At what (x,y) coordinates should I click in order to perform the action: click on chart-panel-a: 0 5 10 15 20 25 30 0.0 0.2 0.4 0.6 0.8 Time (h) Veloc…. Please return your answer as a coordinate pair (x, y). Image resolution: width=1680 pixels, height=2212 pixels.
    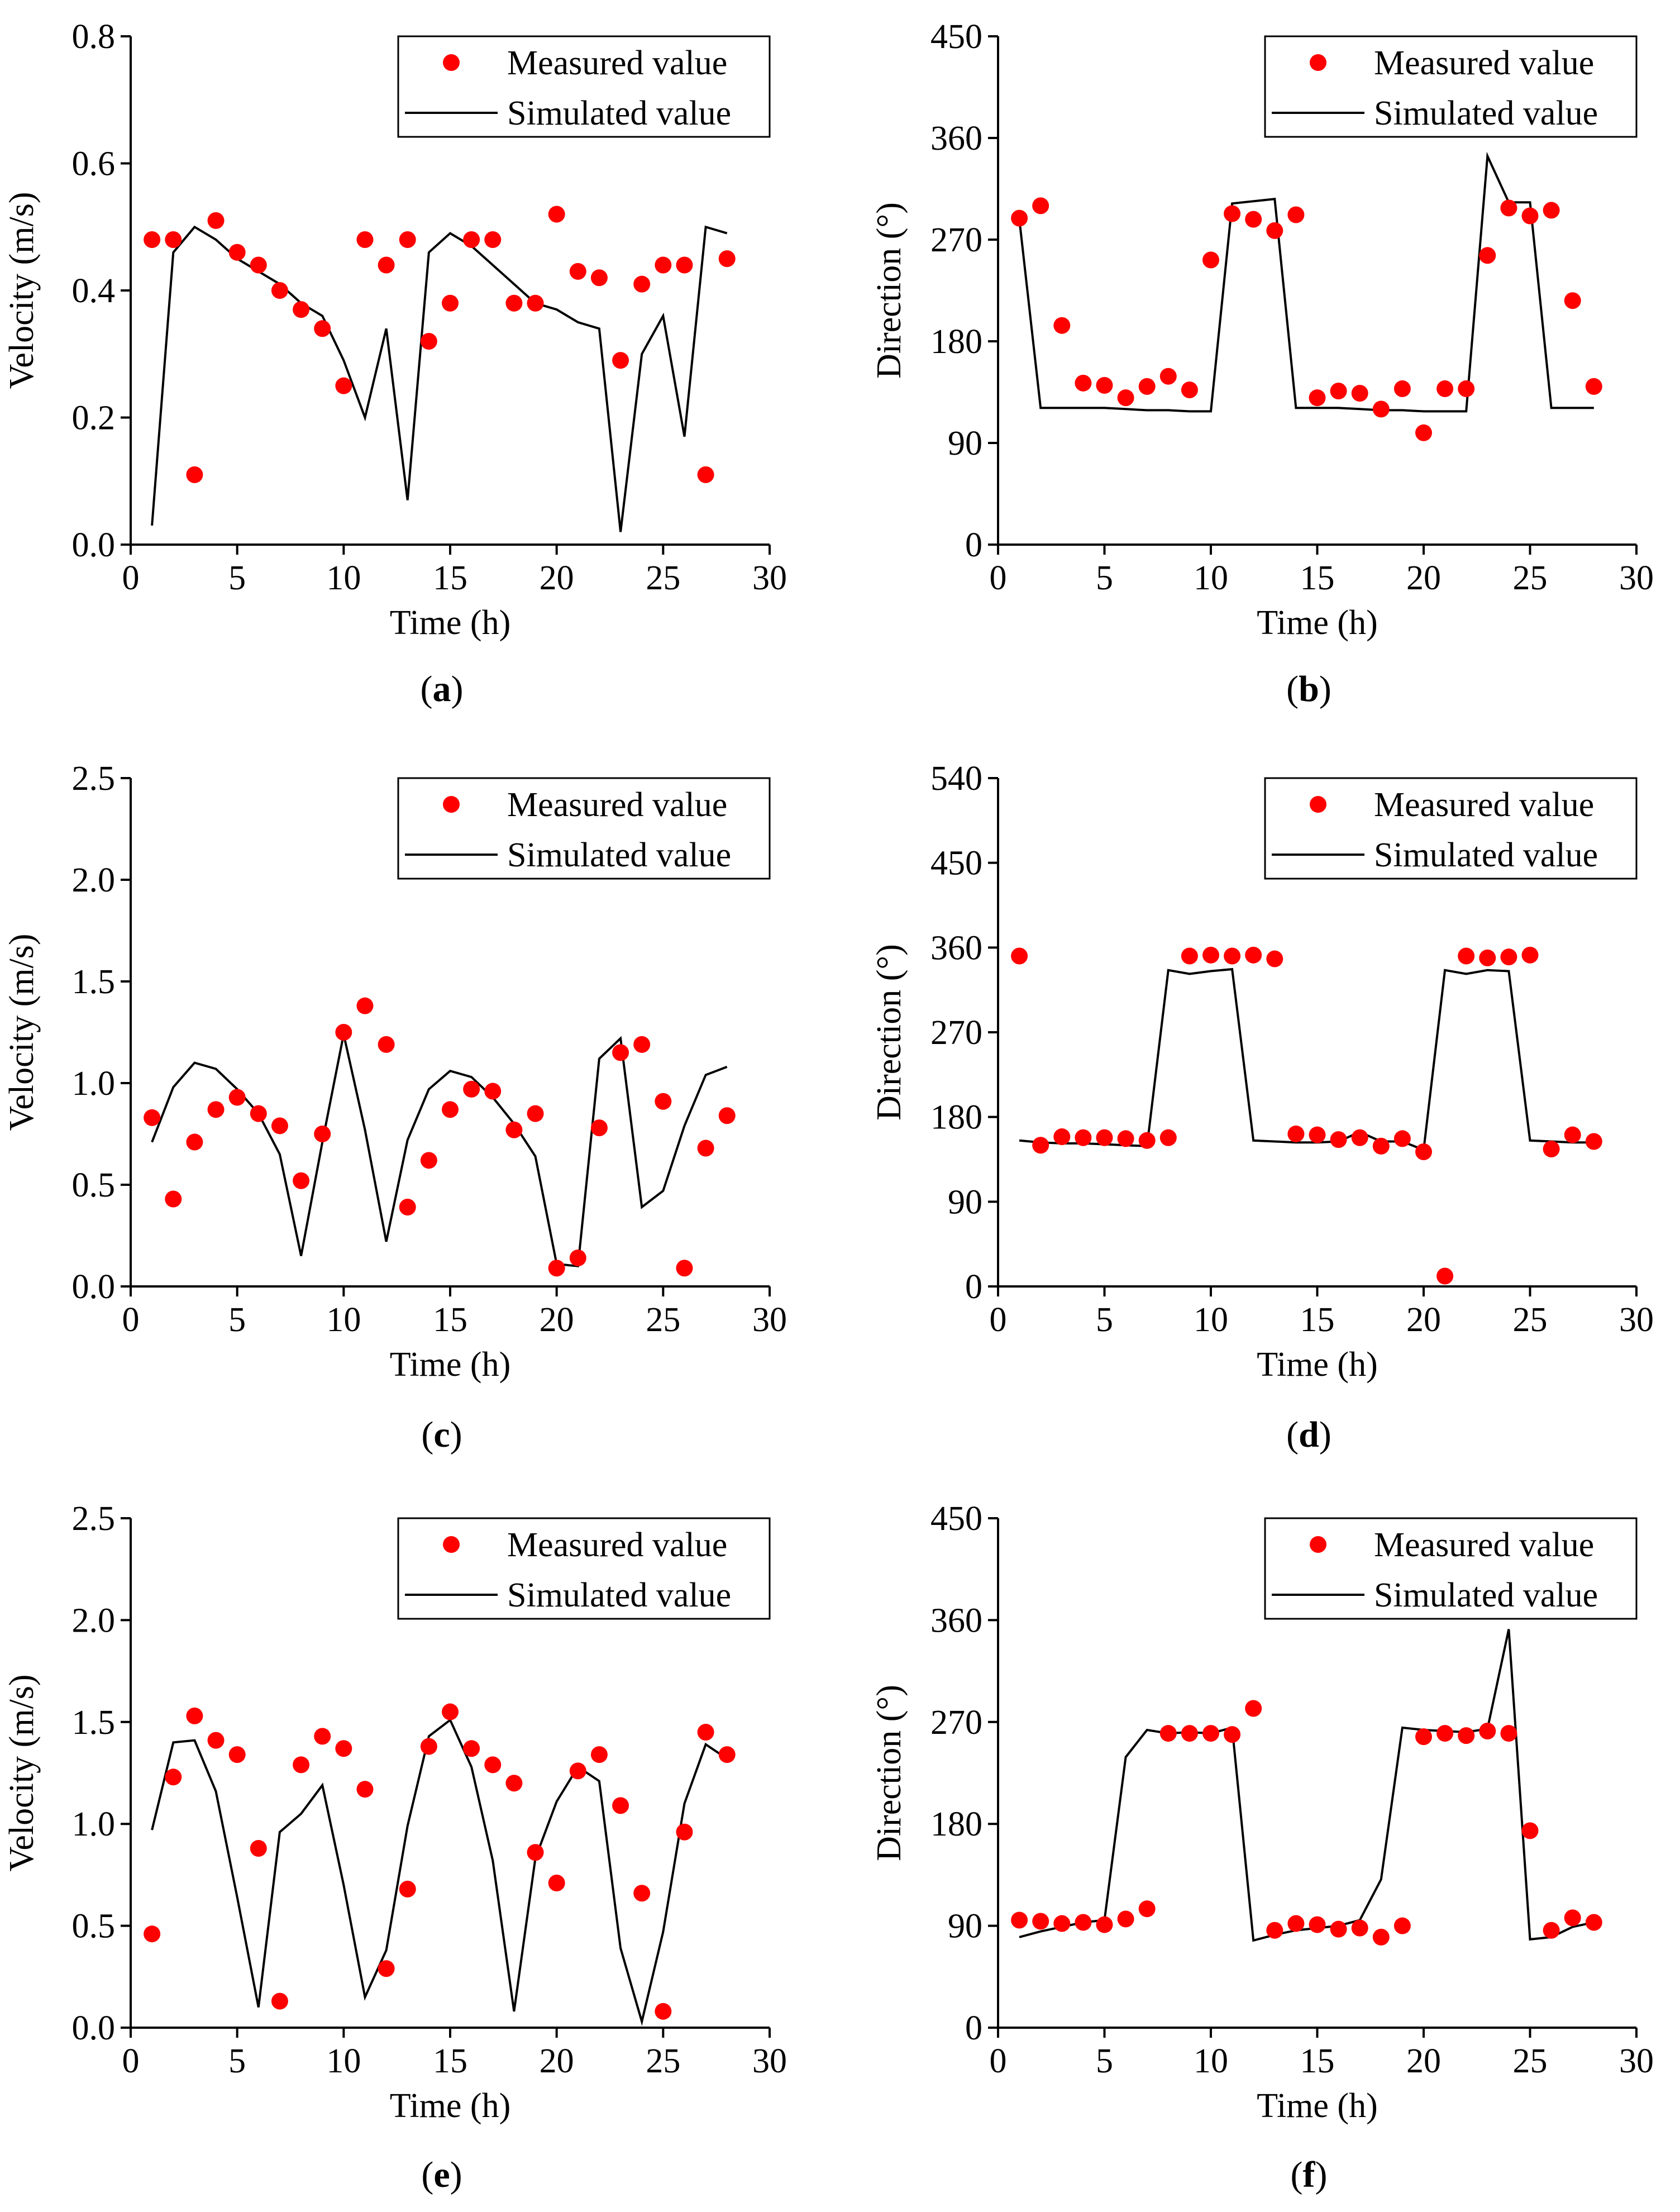
    Looking at the image, I should click on (395, 363).